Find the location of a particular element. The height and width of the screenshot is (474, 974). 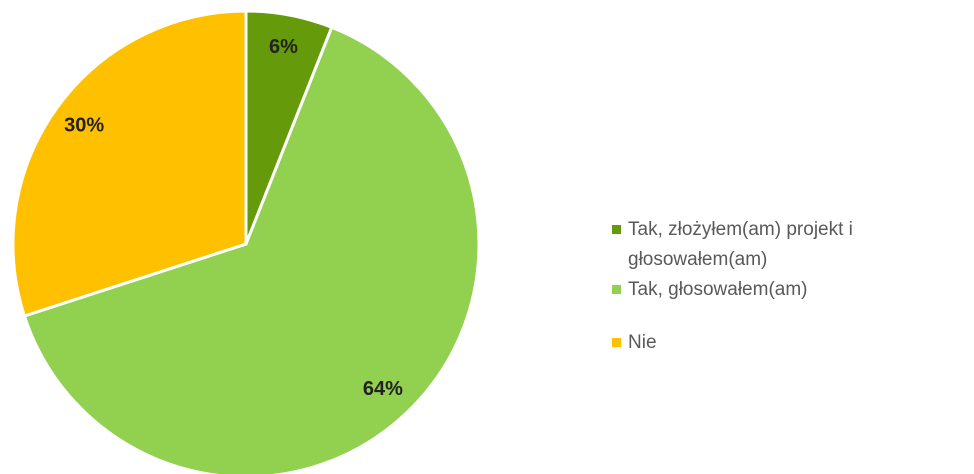

legend-label: Nie is located at coordinates (642, 342).